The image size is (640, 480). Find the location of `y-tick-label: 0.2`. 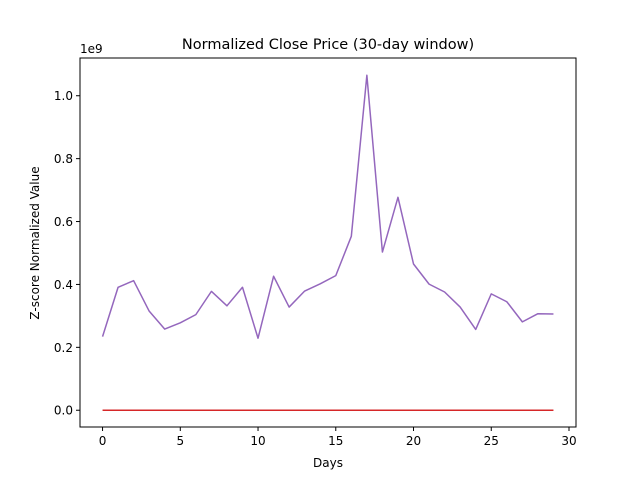

y-tick-label: 0.2 is located at coordinates (63, 348).